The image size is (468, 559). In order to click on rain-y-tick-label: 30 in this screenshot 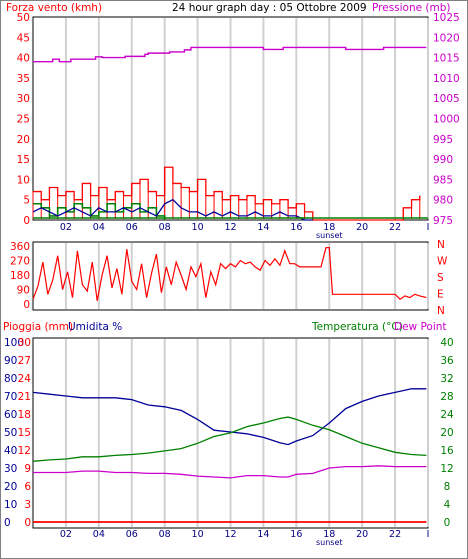, I will do `click(24, 343)`.